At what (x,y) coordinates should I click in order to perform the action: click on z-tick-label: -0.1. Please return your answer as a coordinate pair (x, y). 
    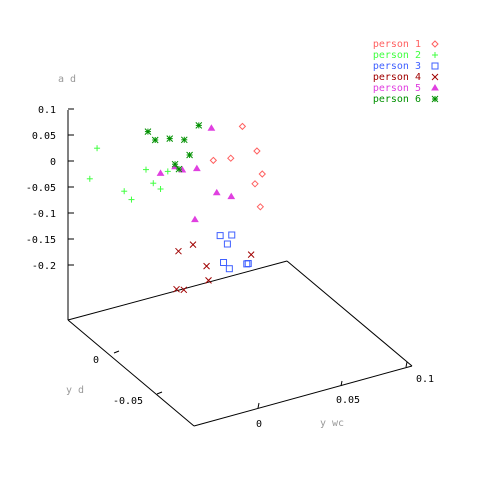
    Looking at the image, I should click on (44, 214).